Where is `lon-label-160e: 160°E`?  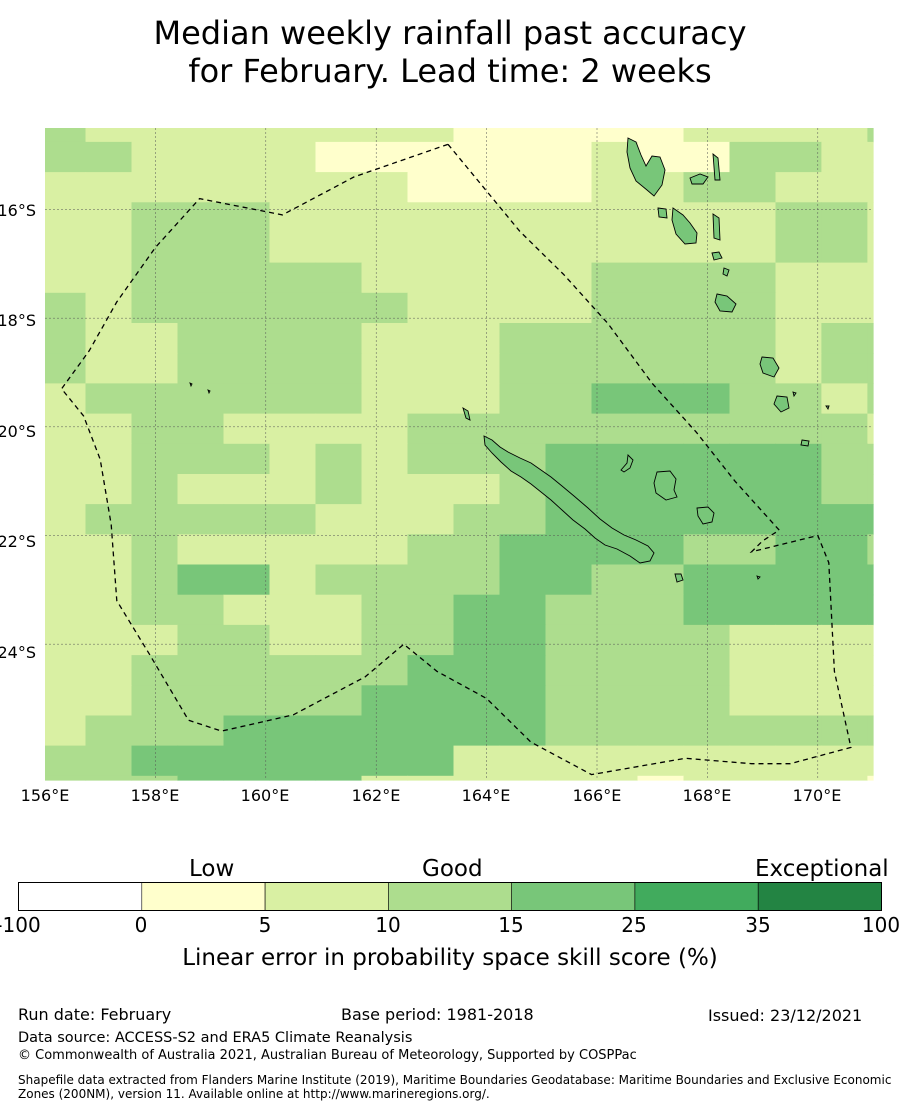 lon-label-160e: 160°E is located at coordinates (265, 795).